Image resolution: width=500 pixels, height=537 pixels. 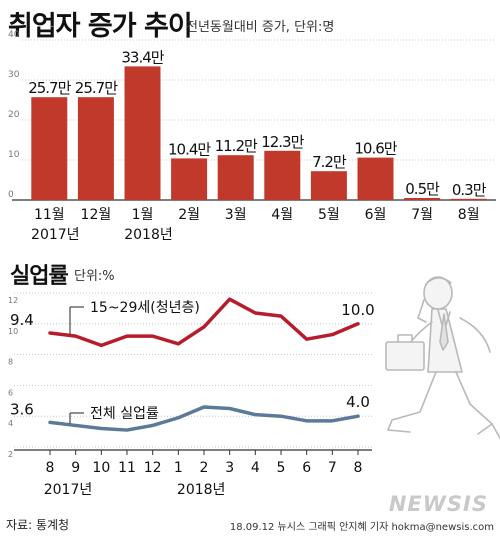 I want to click on bar-value-label: 33.4만, so click(x=142, y=57).